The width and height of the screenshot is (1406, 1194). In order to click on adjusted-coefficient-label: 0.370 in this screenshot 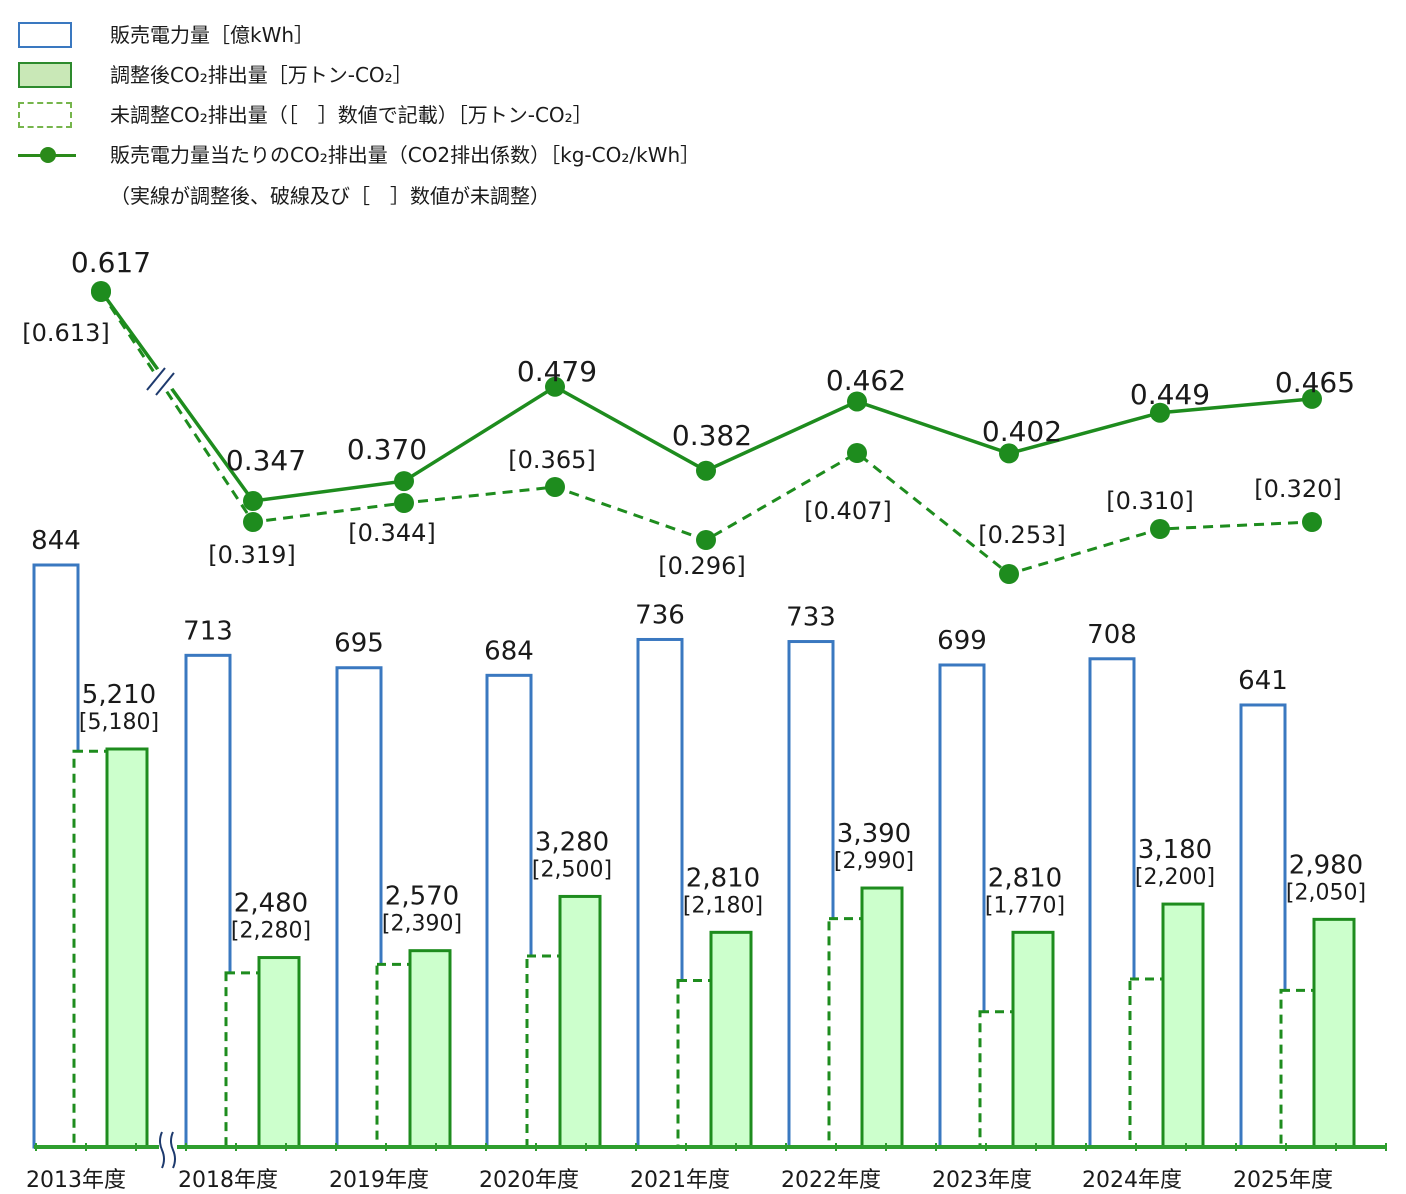, I will do `click(387, 449)`.